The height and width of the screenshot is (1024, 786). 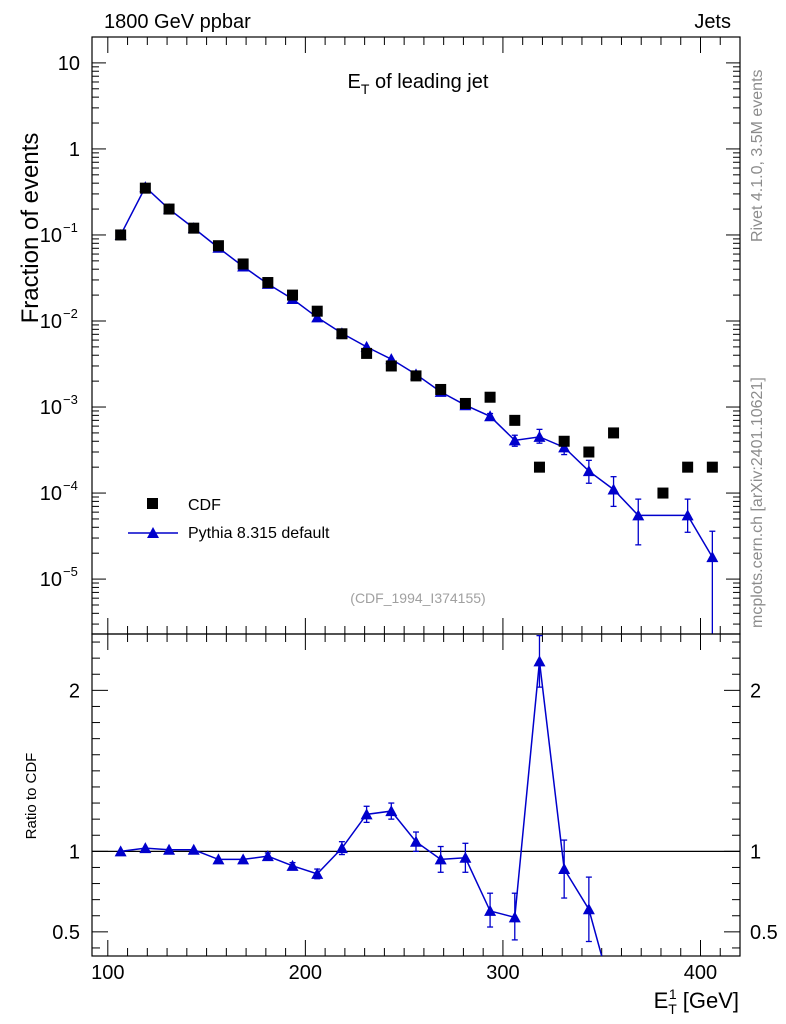 What do you see at coordinates (70, 313) in the screenshot?
I see `main-y-tick-exponent: −2` at bounding box center [70, 313].